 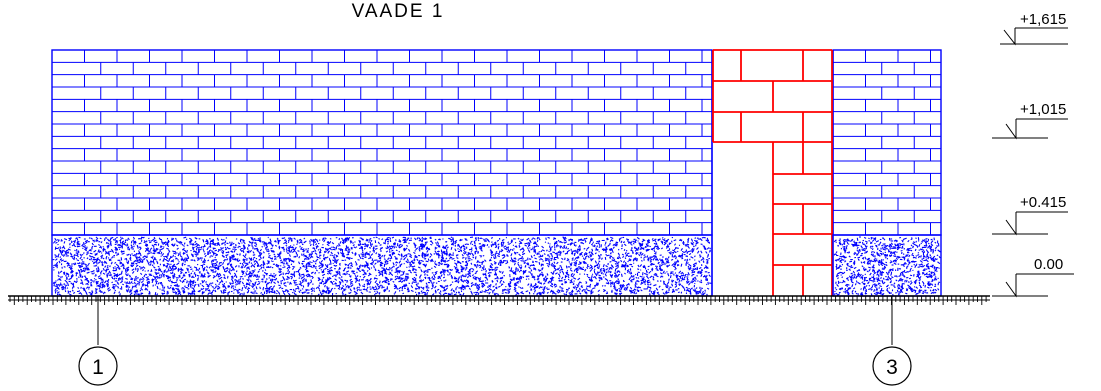 What do you see at coordinates (1043, 202) in the screenshot?
I see `elevation-label: +0.415` at bounding box center [1043, 202].